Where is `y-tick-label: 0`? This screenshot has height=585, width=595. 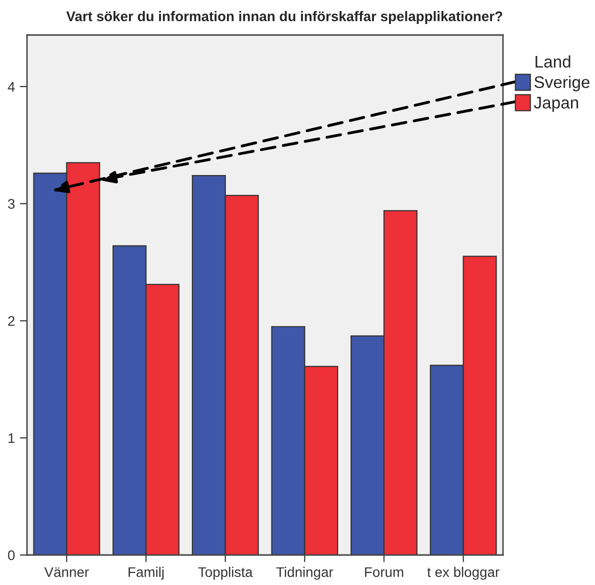 y-tick-label: 0 is located at coordinates (11, 555).